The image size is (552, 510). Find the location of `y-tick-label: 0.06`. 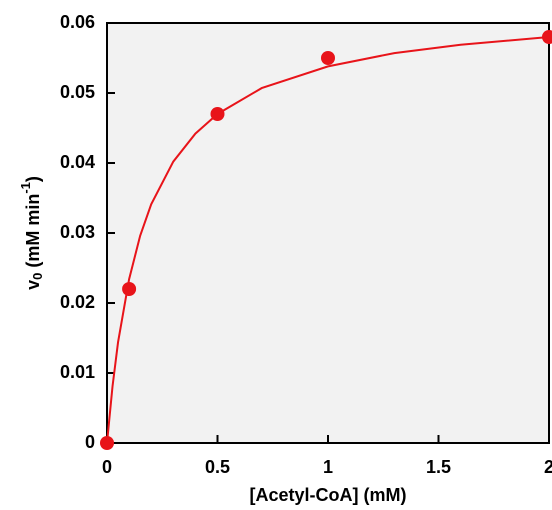

y-tick-label: 0.06 is located at coordinates (77, 22).